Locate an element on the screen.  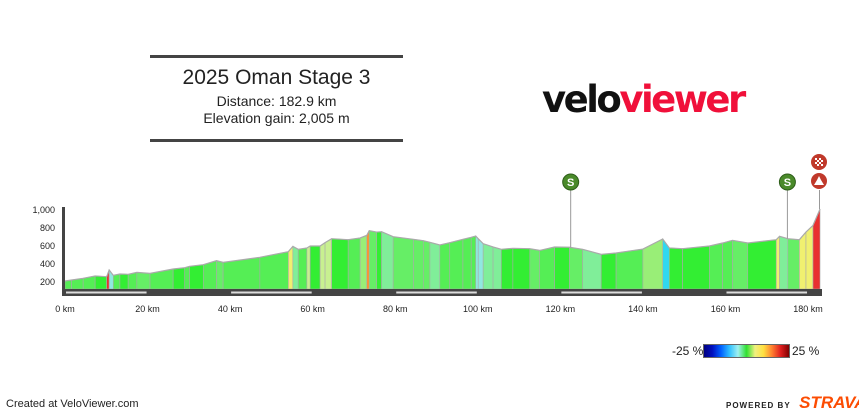
x-tick-label: 160 km is located at coordinates (726, 309).